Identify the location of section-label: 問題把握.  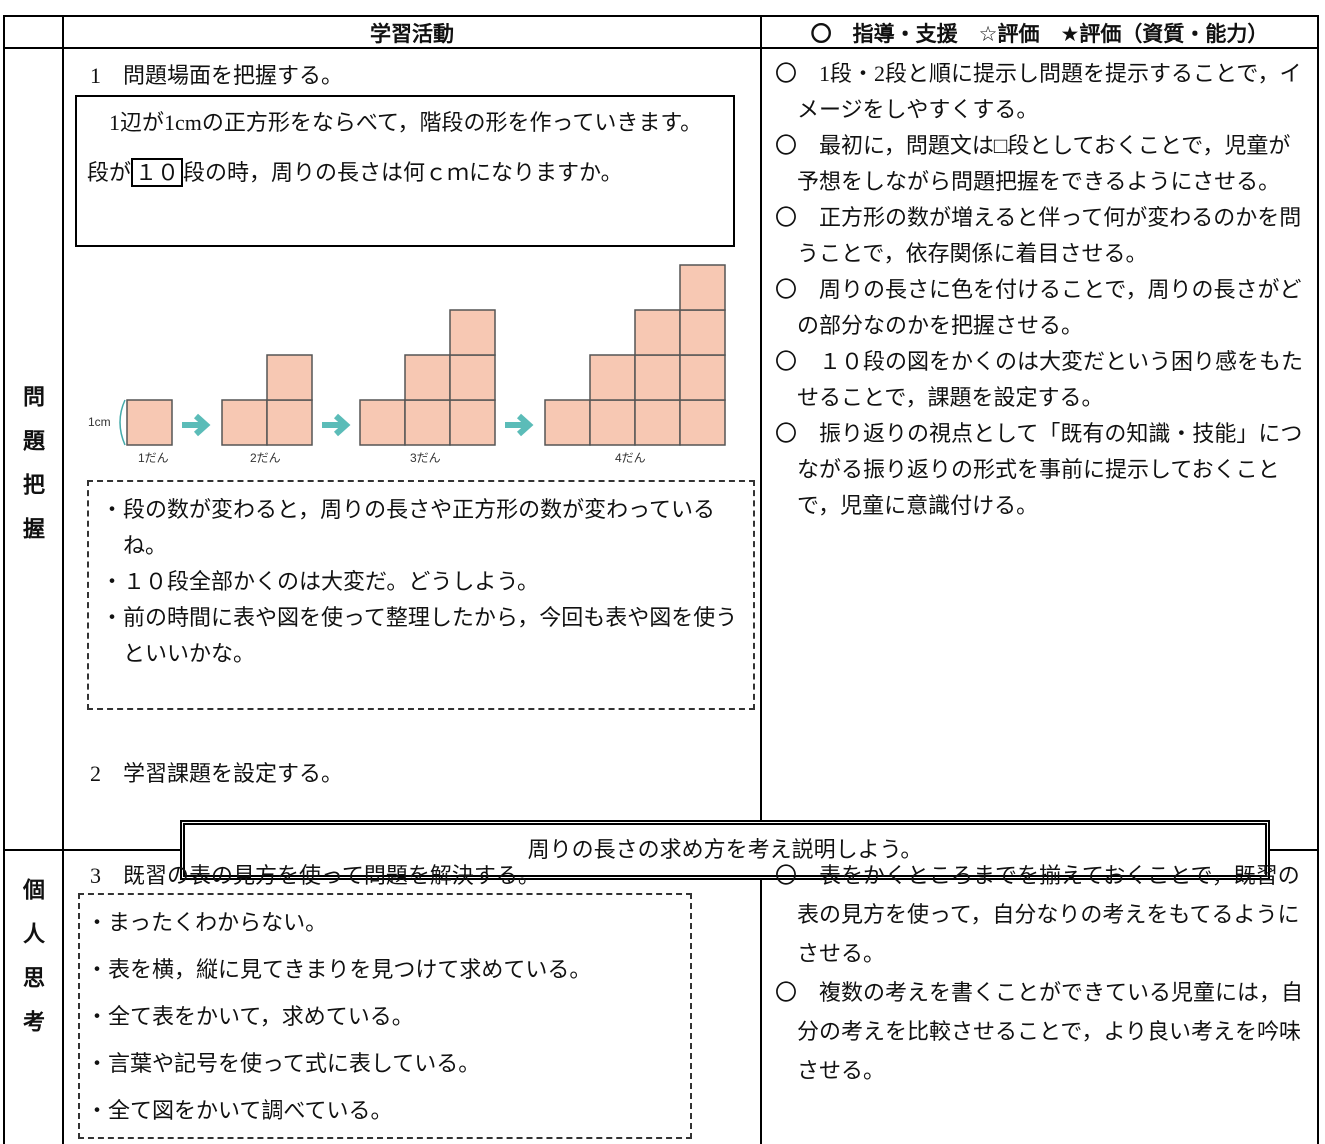
(32, 473).